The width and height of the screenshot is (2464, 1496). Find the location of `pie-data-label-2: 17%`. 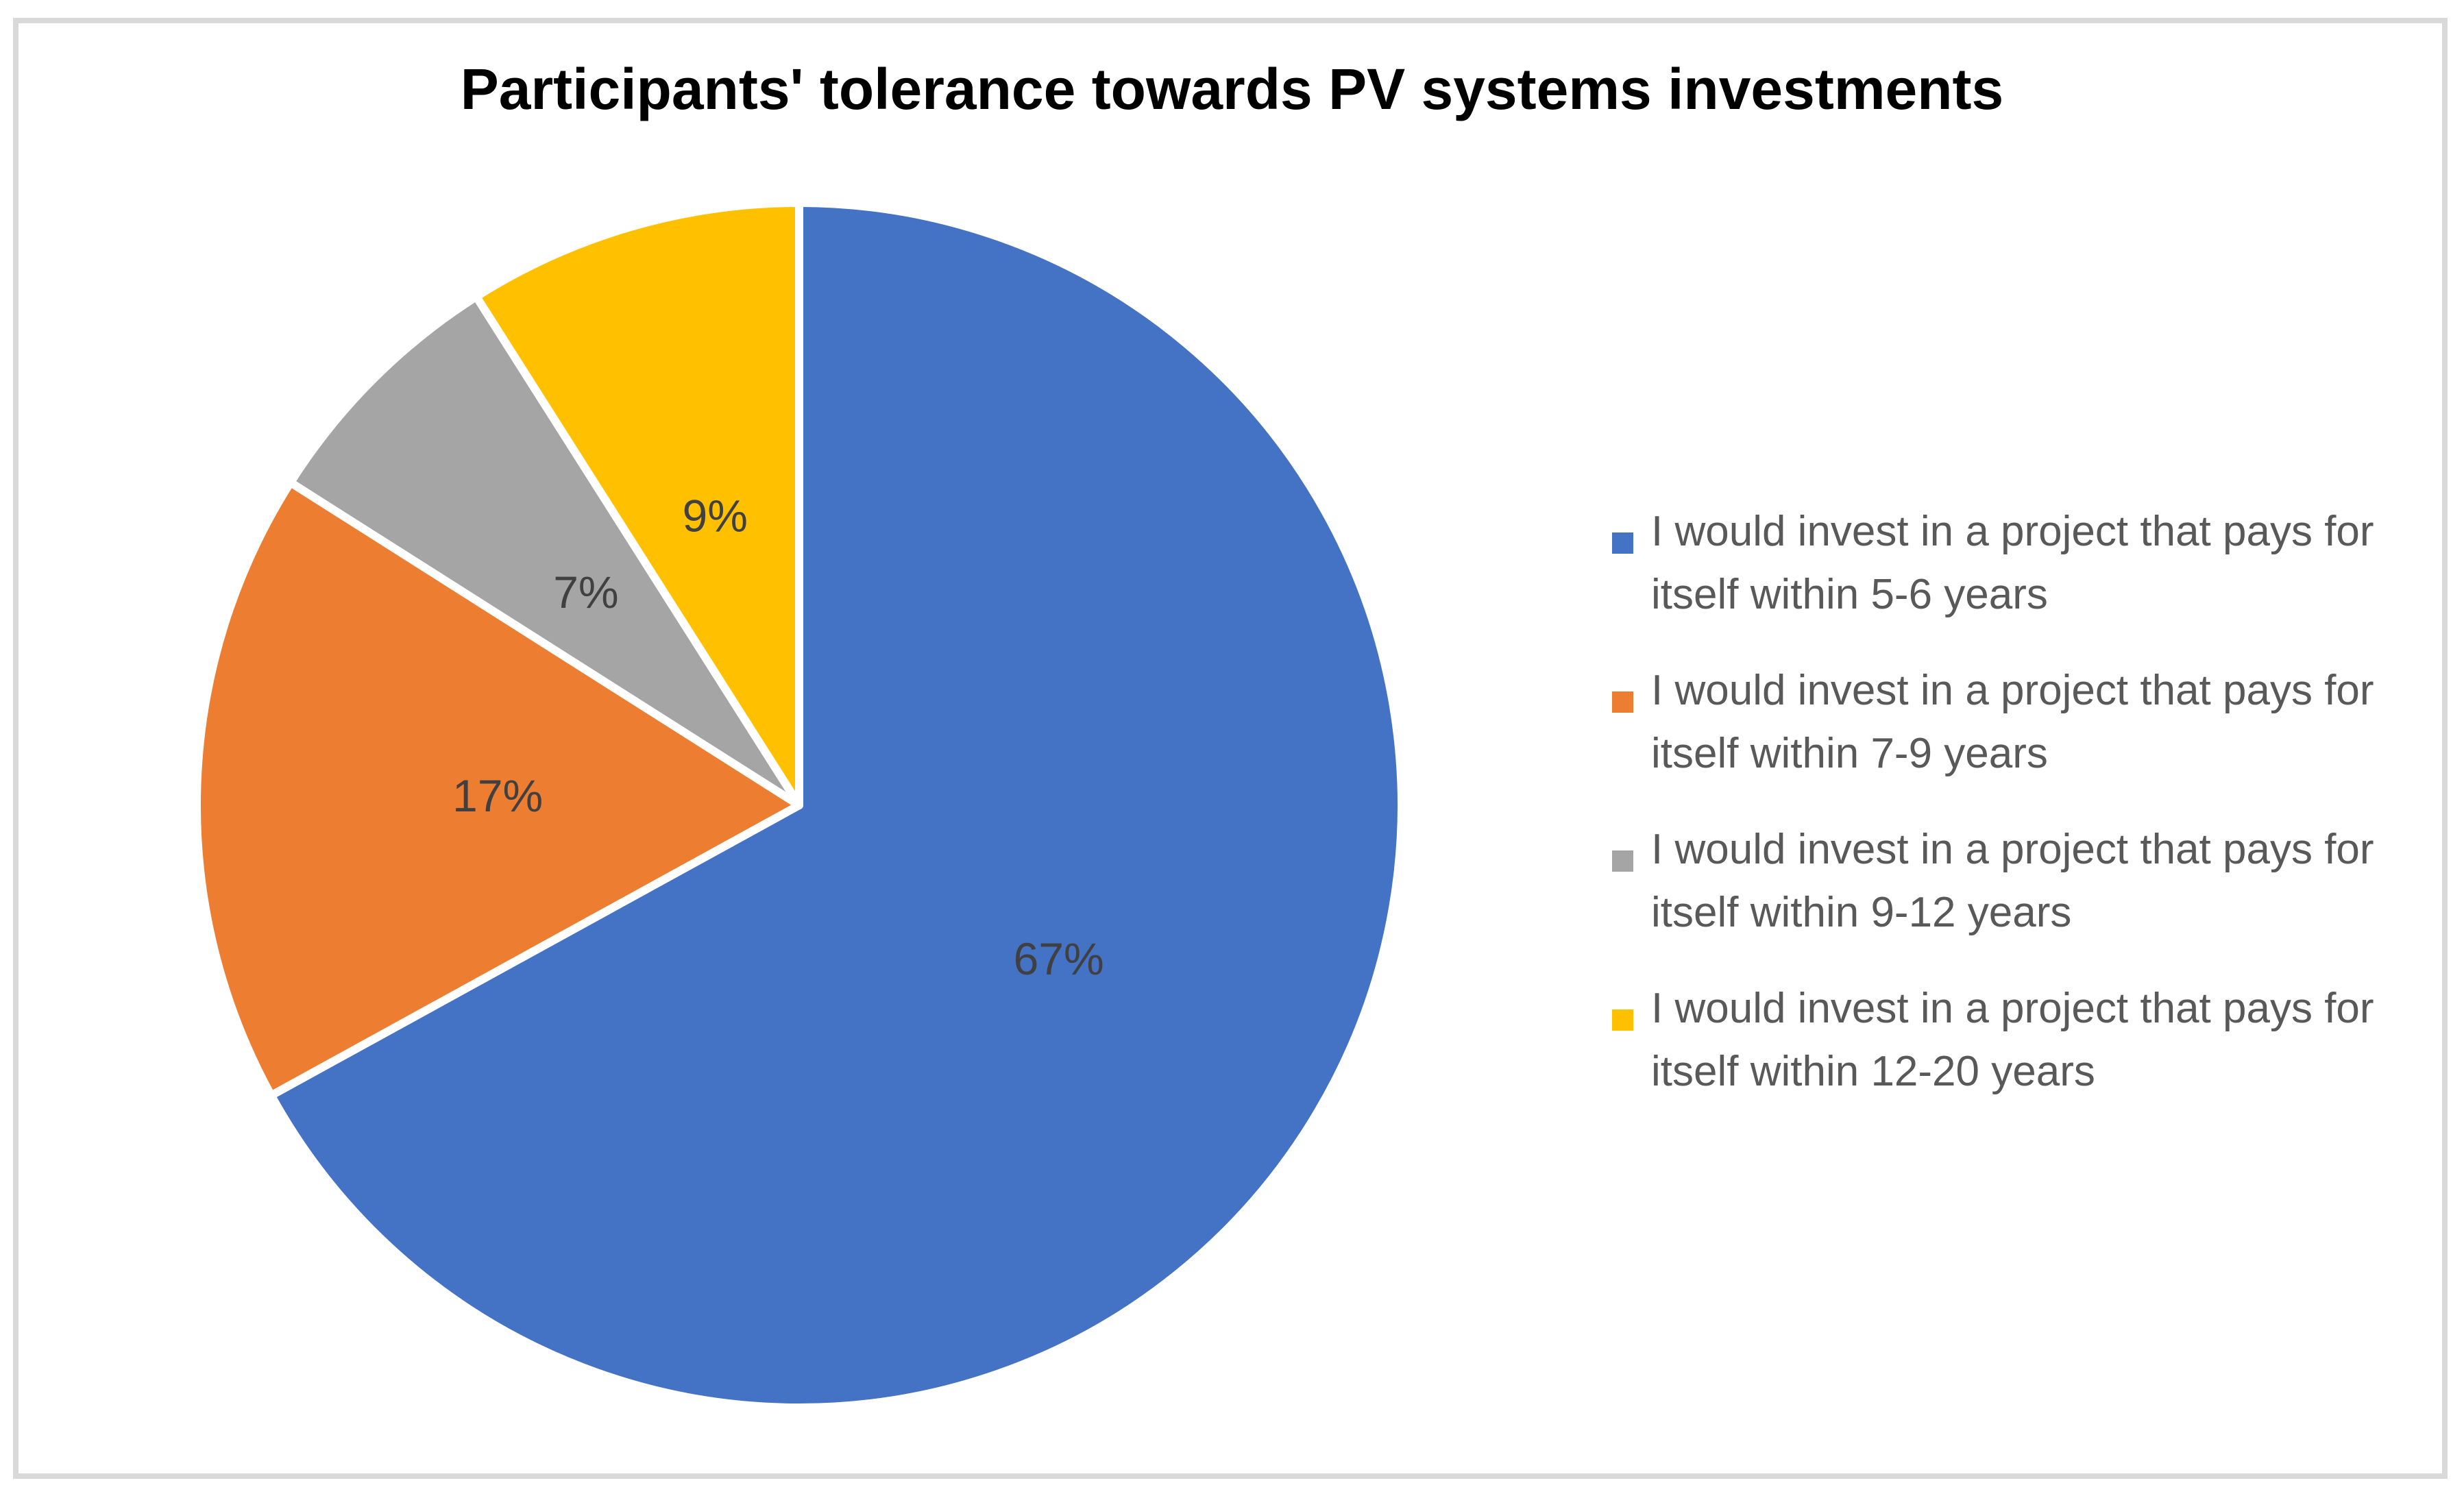

pie-data-label-2: 17% is located at coordinates (497, 795).